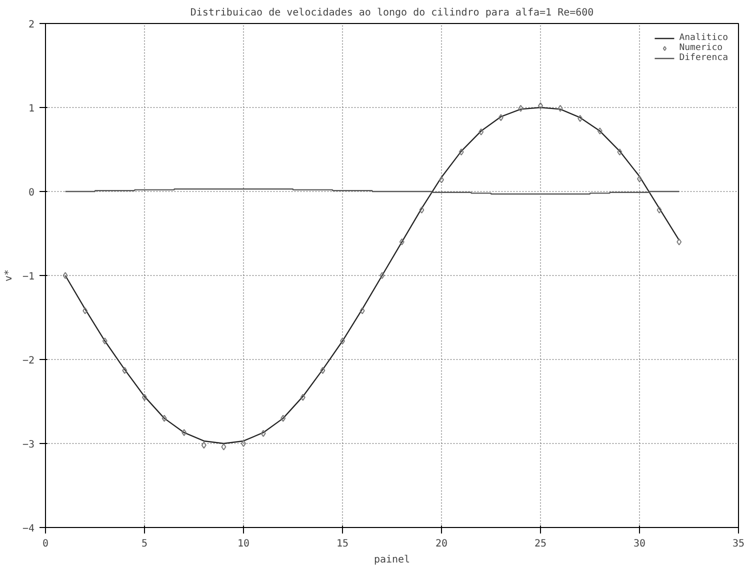 Image resolution: width=753 pixels, height=568 pixels. Describe the element at coordinates (703, 58) in the screenshot. I see `legend-label: Diferenca` at that location.